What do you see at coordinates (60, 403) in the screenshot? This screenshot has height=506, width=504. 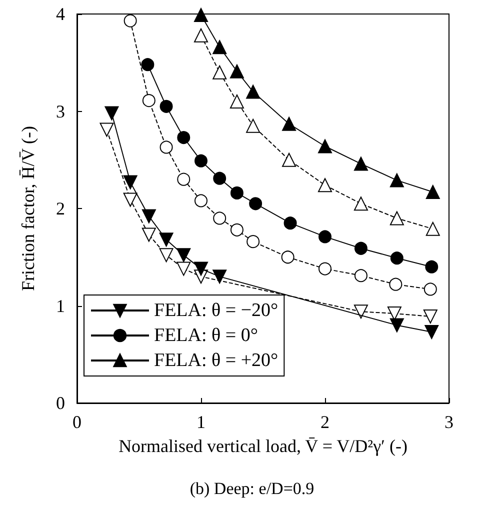 I see `y-tick-label: 0` at bounding box center [60, 403].